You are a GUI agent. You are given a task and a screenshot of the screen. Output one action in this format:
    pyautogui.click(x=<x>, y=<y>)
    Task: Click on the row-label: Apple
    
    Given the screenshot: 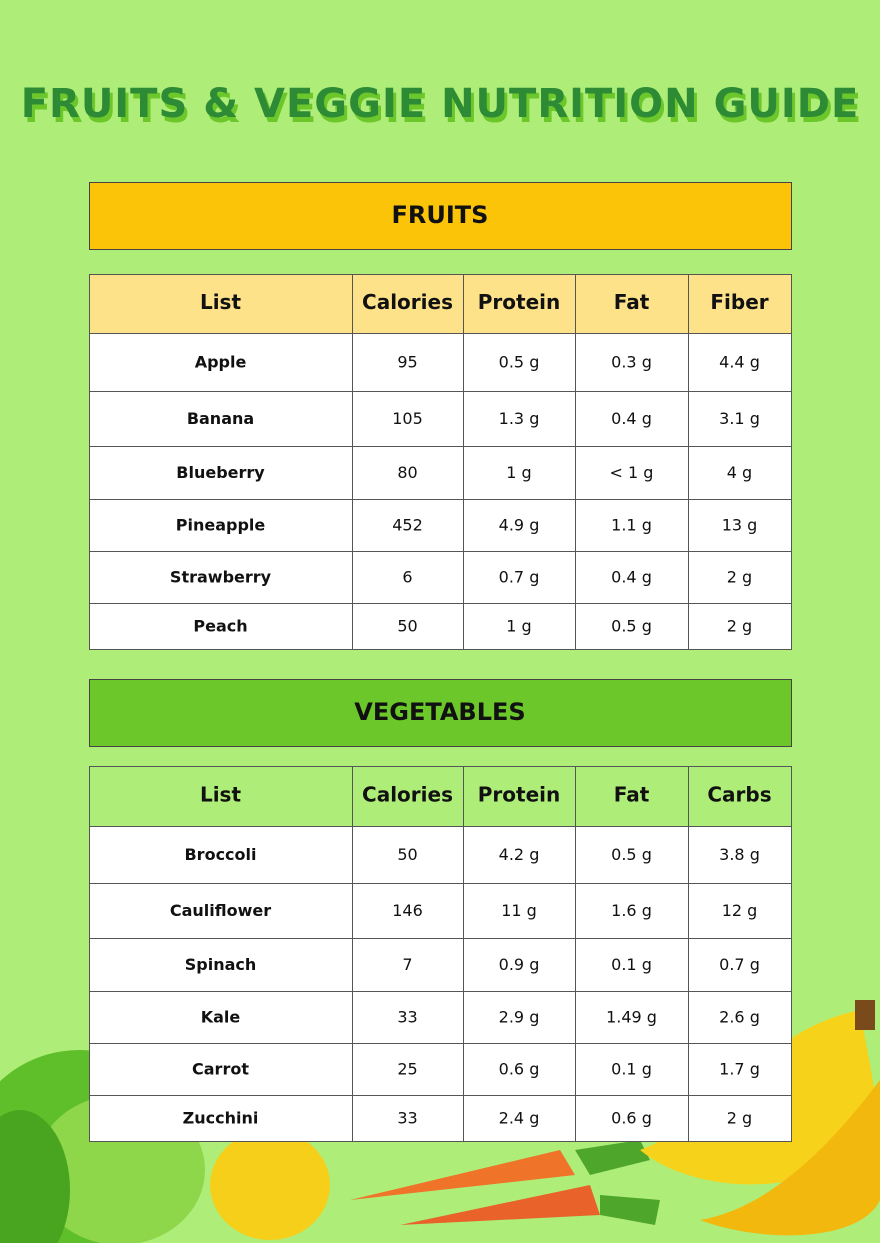 What is the action you would take?
    pyautogui.click(x=221, y=362)
    